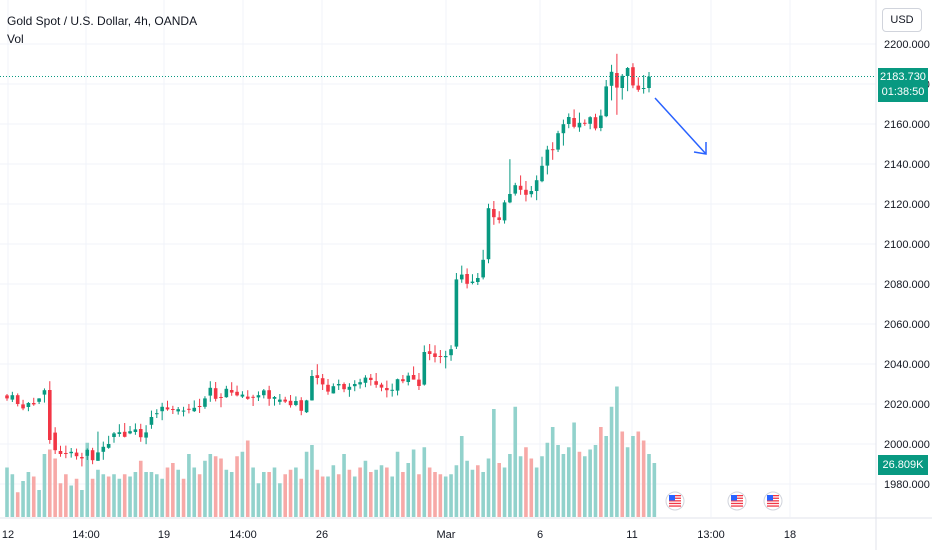 The height and width of the screenshot is (555, 932). I want to click on y-tick-label: 2040.000, so click(907, 365).